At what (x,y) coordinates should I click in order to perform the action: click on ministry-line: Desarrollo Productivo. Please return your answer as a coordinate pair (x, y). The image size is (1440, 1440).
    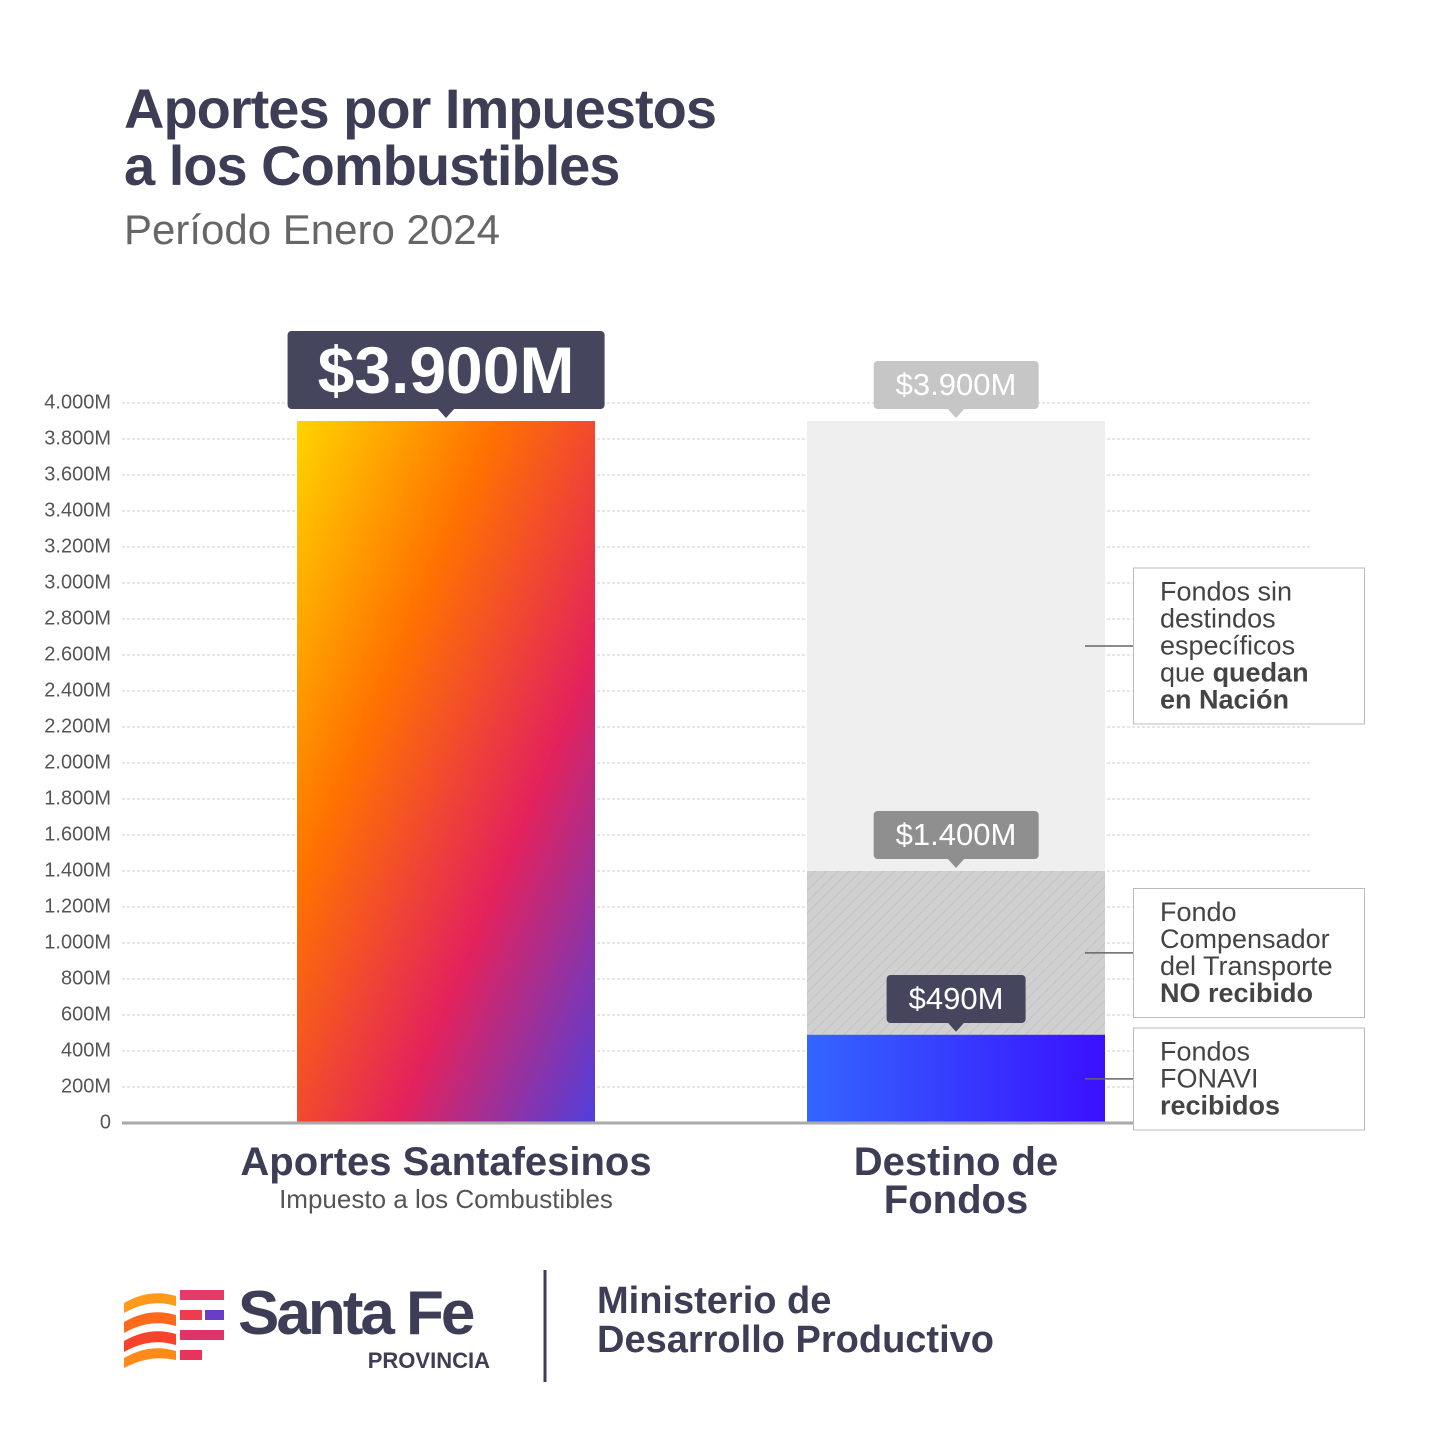
    Looking at the image, I should click on (795, 1340).